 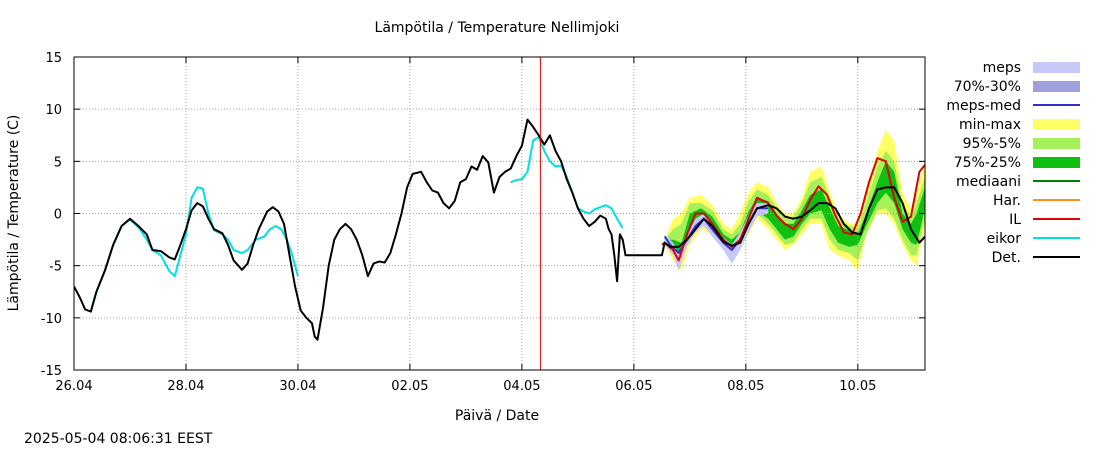 What do you see at coordinates (1033, 239) in the screenshot?
I see `legend-item-eikor: eikor` at bounding box center [1033, 239].